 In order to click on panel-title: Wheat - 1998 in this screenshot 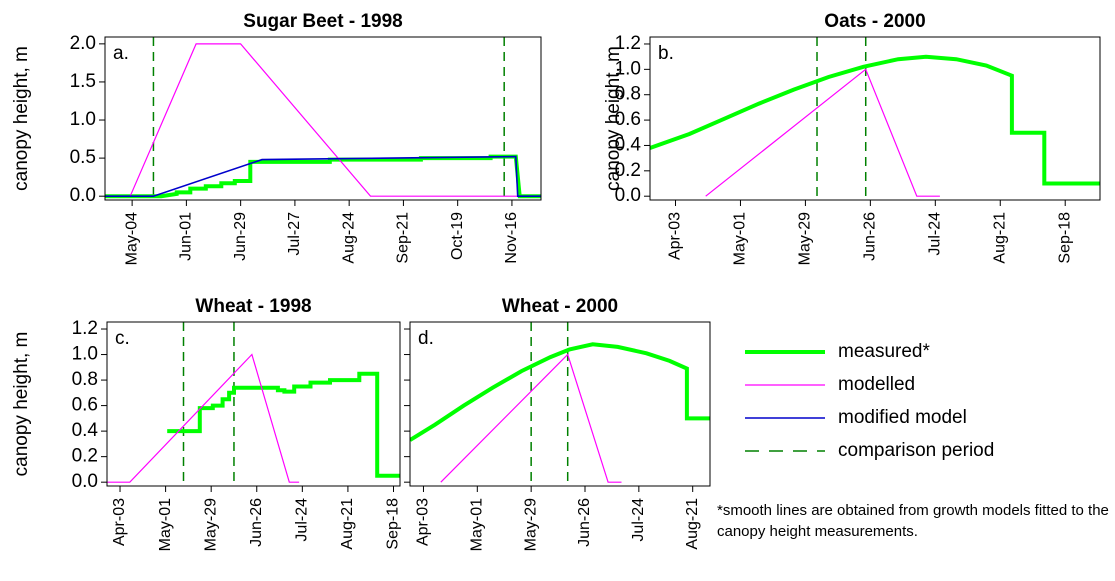, I will do `click(253, 306)`.